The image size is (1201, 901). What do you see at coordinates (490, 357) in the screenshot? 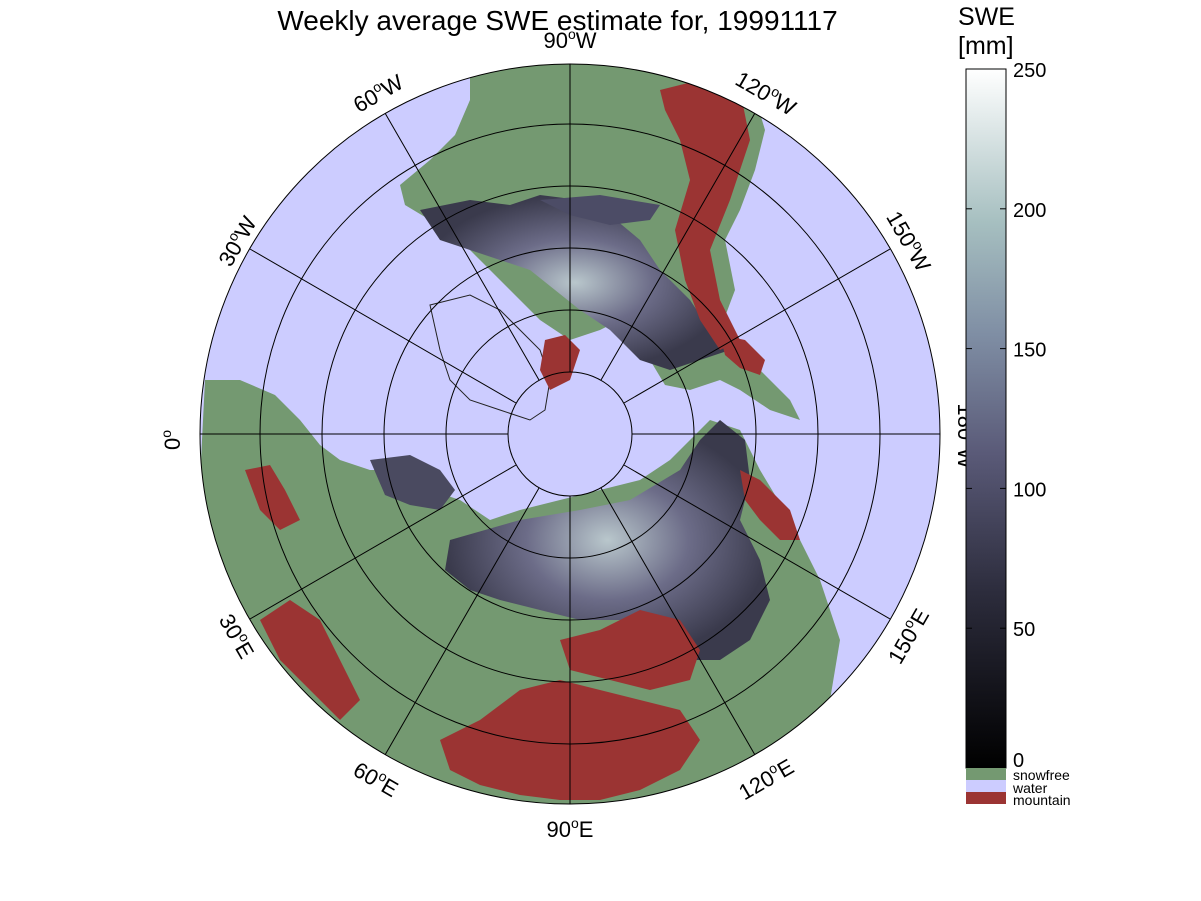
I see `greenland-ice` at bounding box center [490, 357].